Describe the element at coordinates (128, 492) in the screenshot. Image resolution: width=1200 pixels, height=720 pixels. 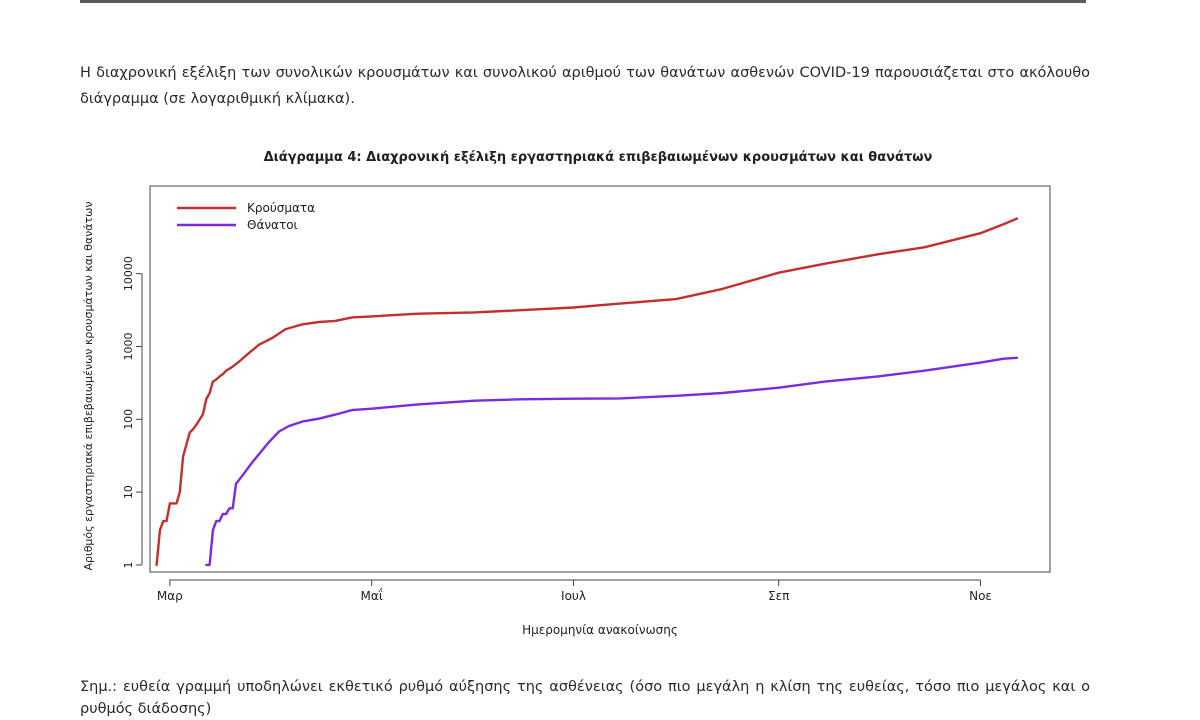
I see `y-tick-label: 10` at that location.